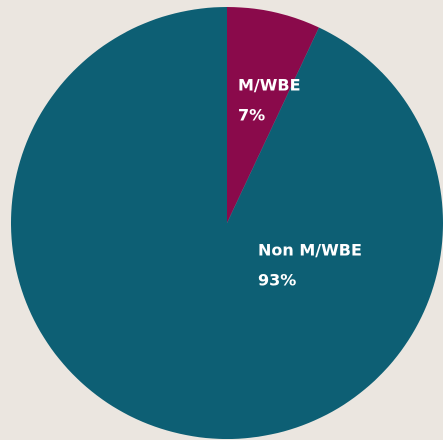 The height and width of the screenshot is (440, 443). Describe the element at coordinates (269, 85) in the screenshot. I see `slice-label: M/WBE` at that location.